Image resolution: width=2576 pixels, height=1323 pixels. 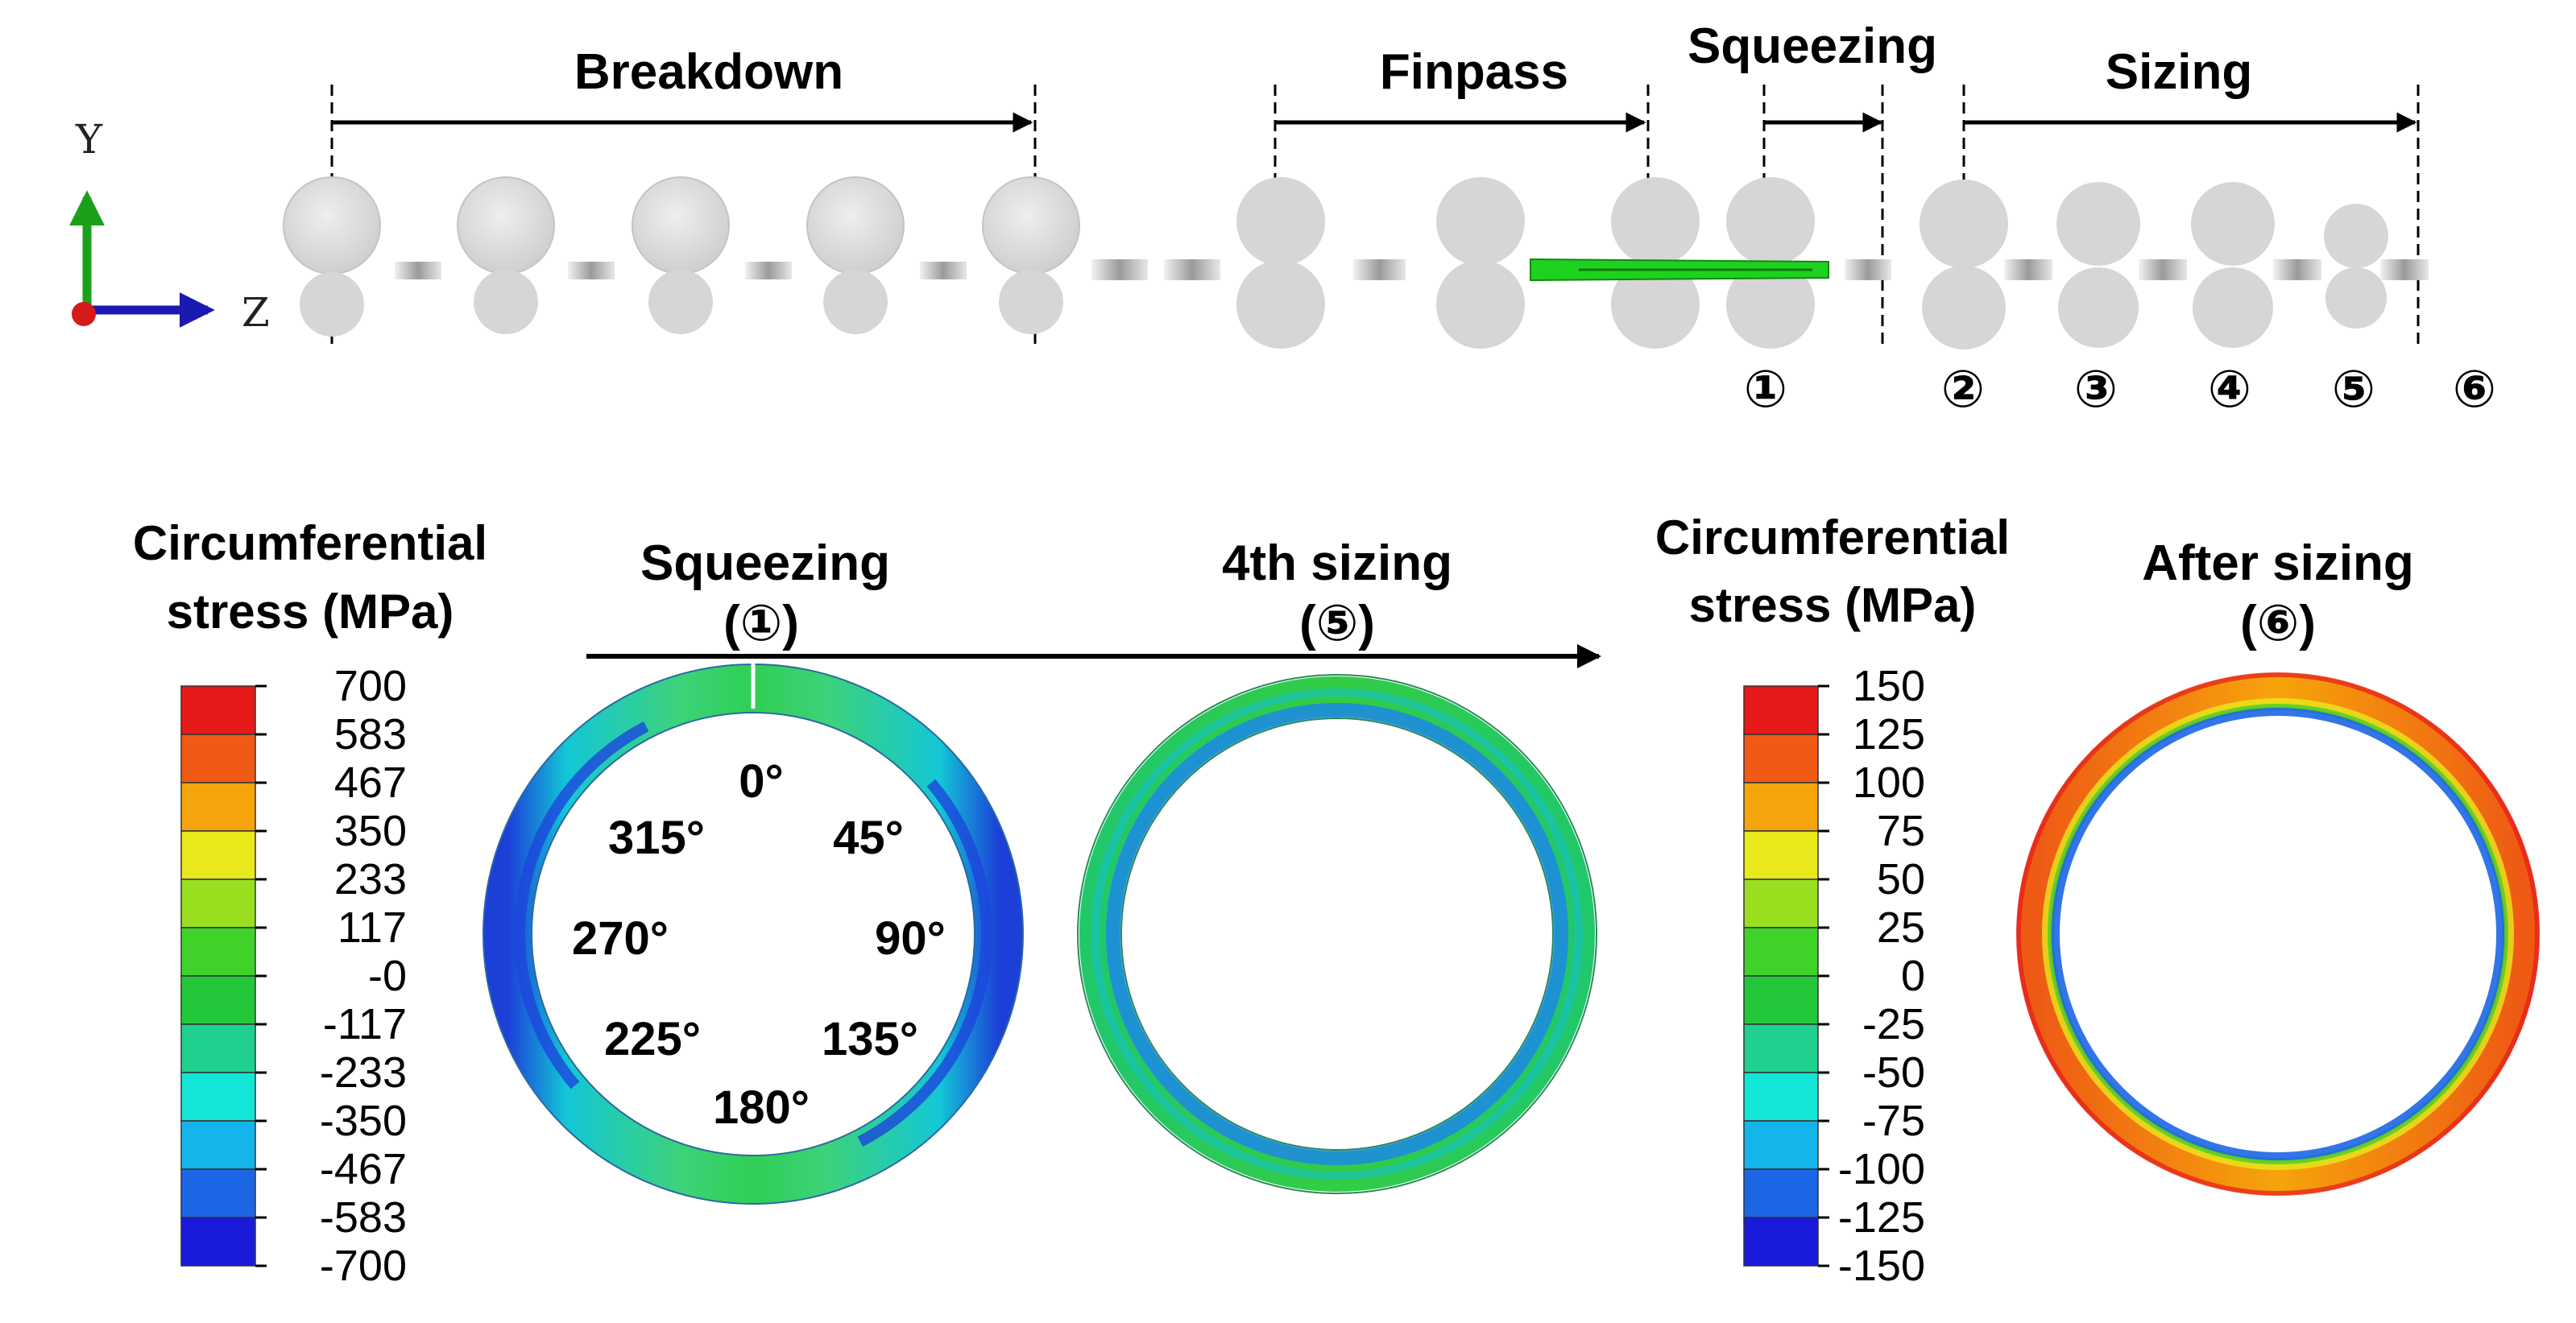 I want to click on legend-tick-label: 100, so click(x=1889, y=783).